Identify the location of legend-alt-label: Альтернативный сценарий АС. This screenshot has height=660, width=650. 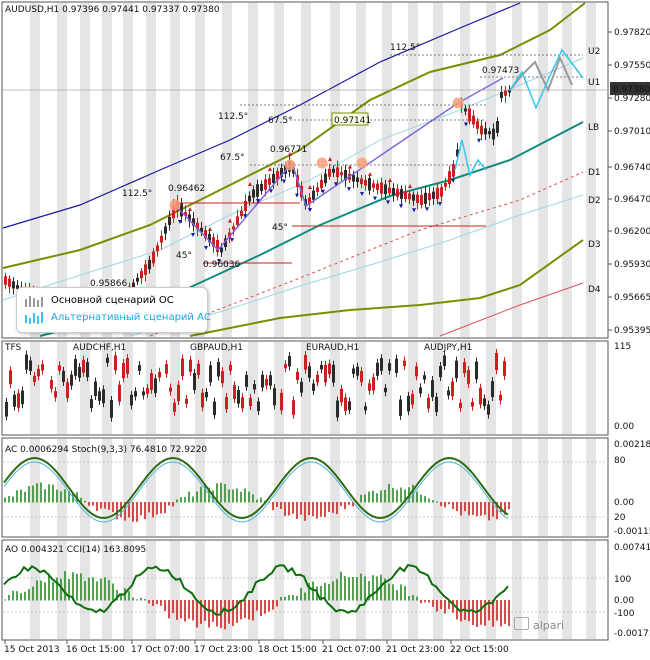
(131, 317).